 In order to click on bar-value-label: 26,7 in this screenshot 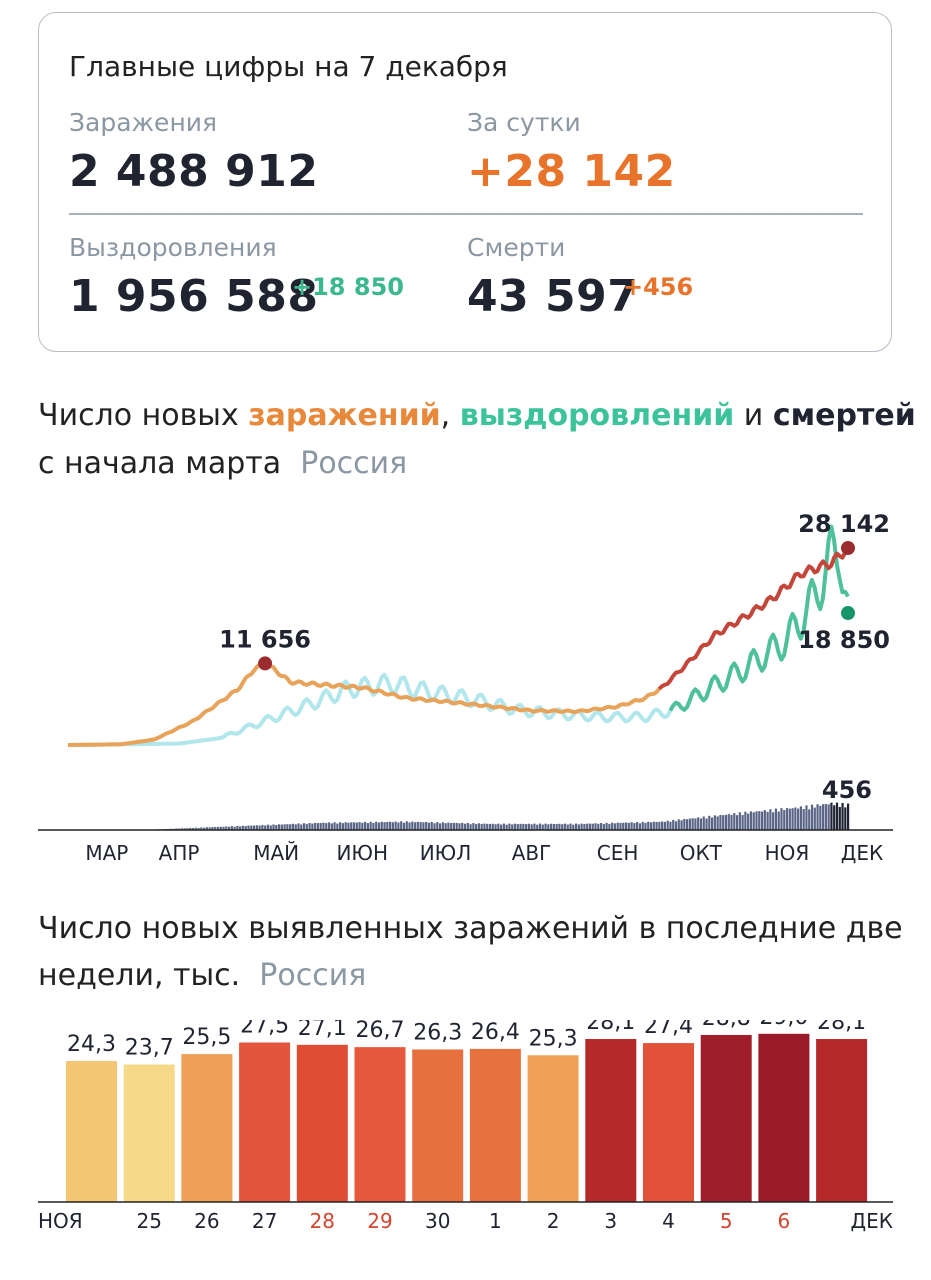, I will do `click(380, 1031)`.